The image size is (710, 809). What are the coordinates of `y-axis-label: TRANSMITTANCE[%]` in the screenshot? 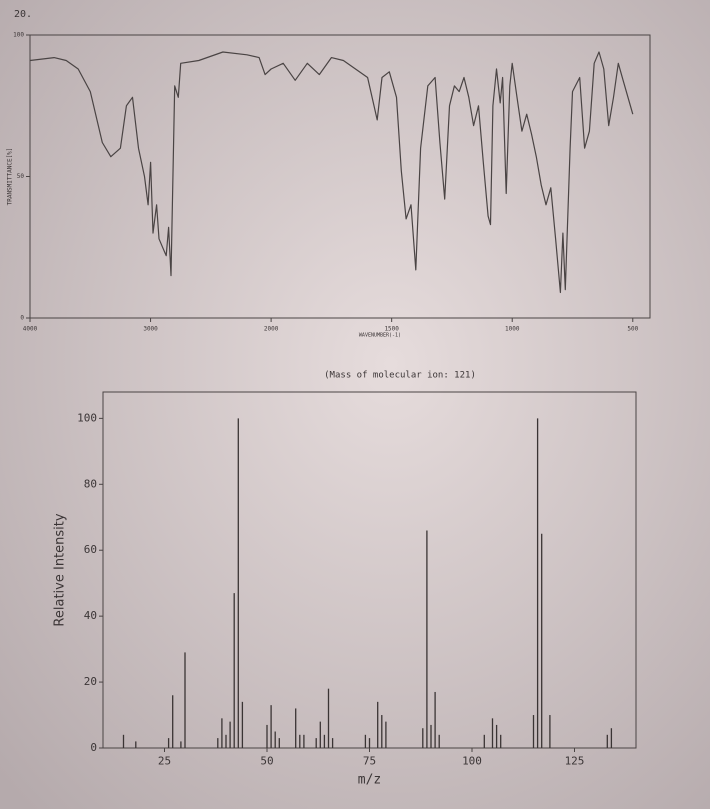 It's located at (10, 177).